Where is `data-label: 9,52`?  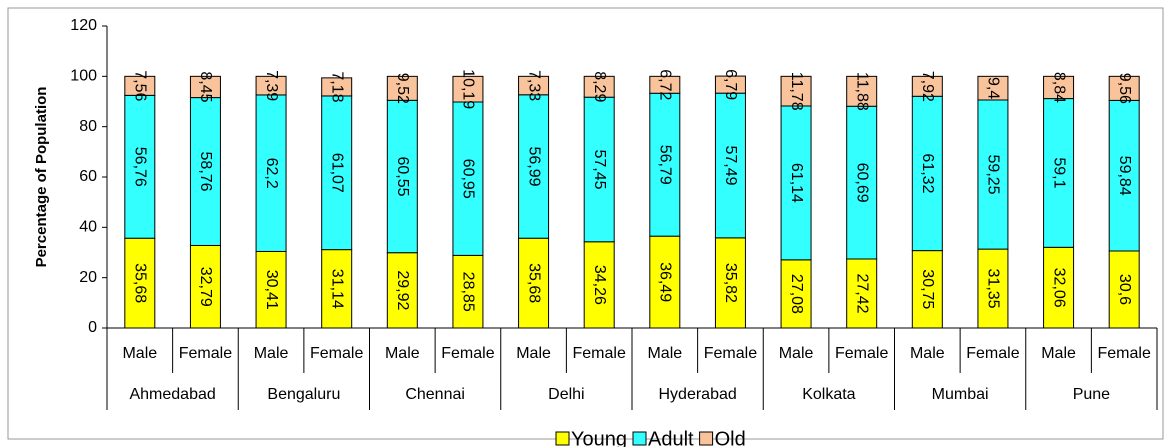 data-label: 9,52 is located at coordinates (402, 88).